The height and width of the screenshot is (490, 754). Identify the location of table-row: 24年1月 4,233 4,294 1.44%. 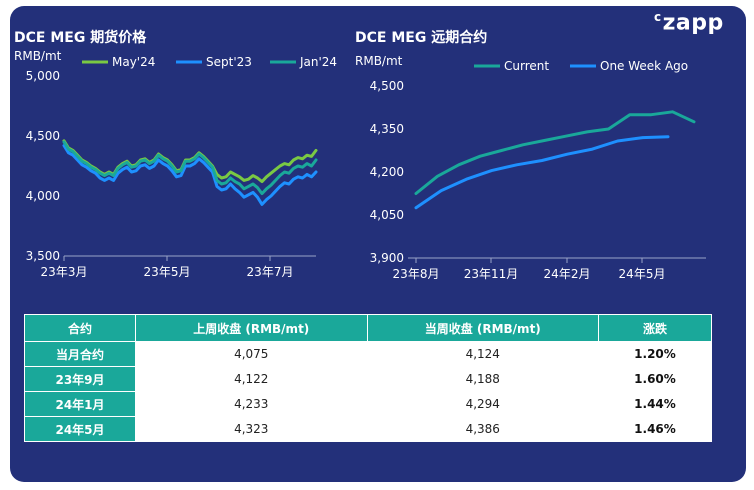
(368, 404).